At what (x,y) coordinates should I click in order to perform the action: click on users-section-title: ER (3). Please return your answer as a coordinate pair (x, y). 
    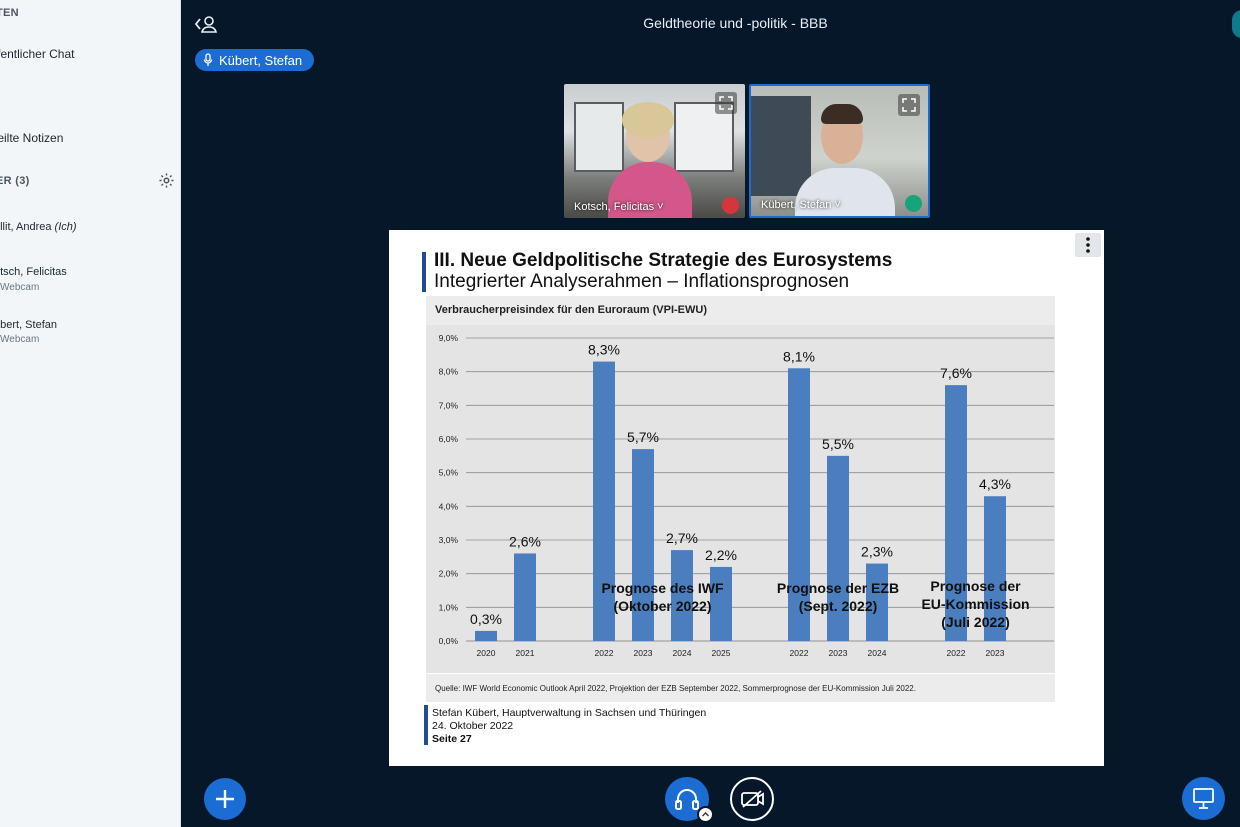
    Looking at the image, I should click on (15, 181).